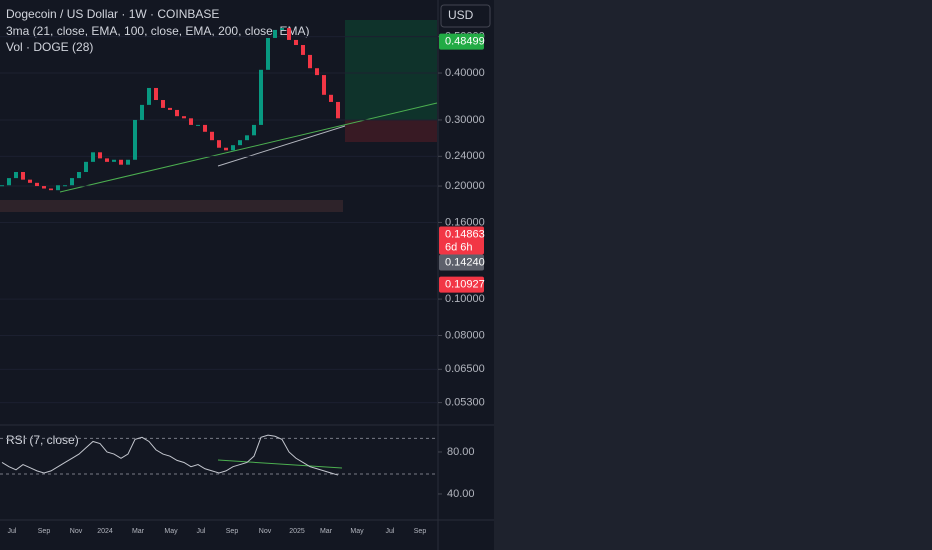  I want to click on time-label: 2025, so click(297, 531).